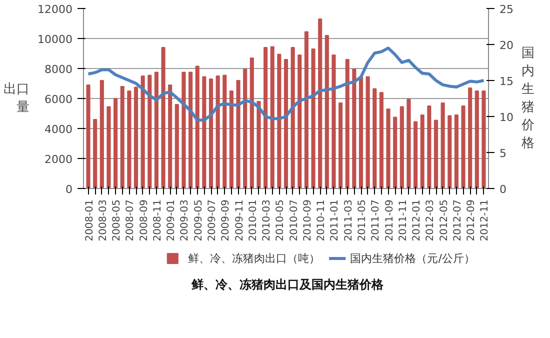 Image resolution: width=550 pixels, height=338 pixels. I want to click on x-tick-label: 2009-05, so click(198, 220).